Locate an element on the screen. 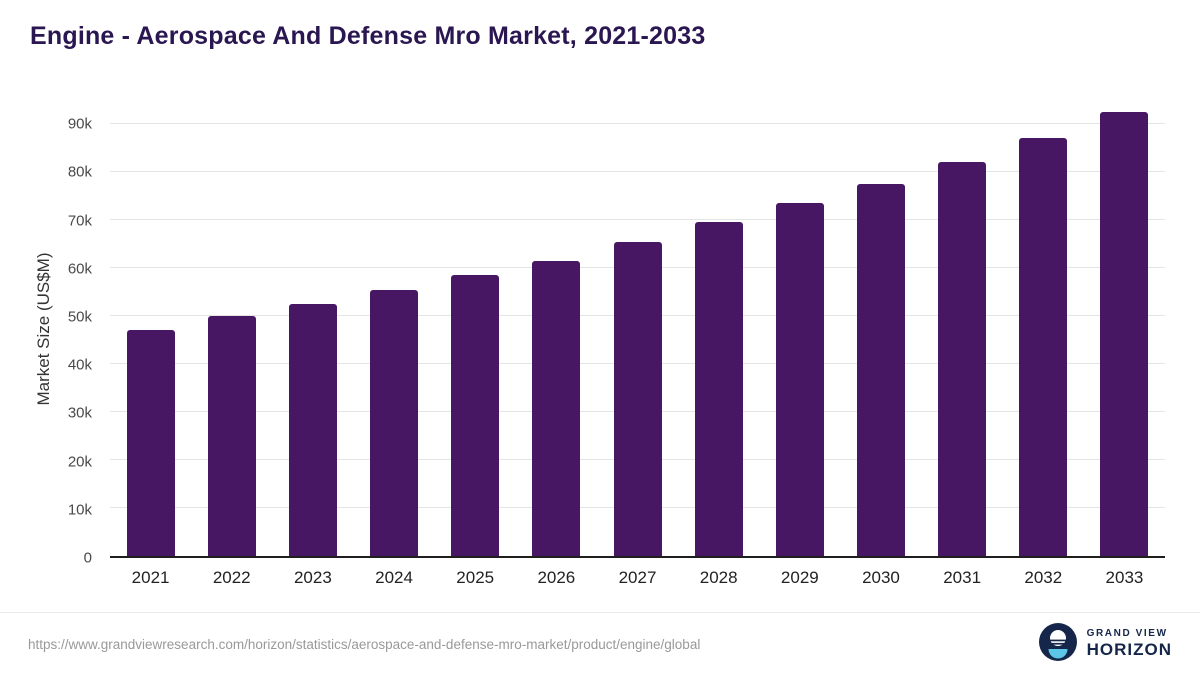 Image resolution: width=1200 pixels, height=675 pixels. x-axis-tick-label: 2029 is located at coordinates (799, 577).